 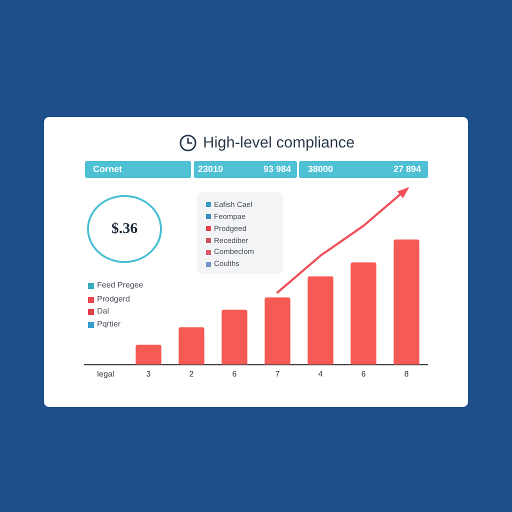 I want to click on chart-title: High-level compliance, so click(x=279, y=143).